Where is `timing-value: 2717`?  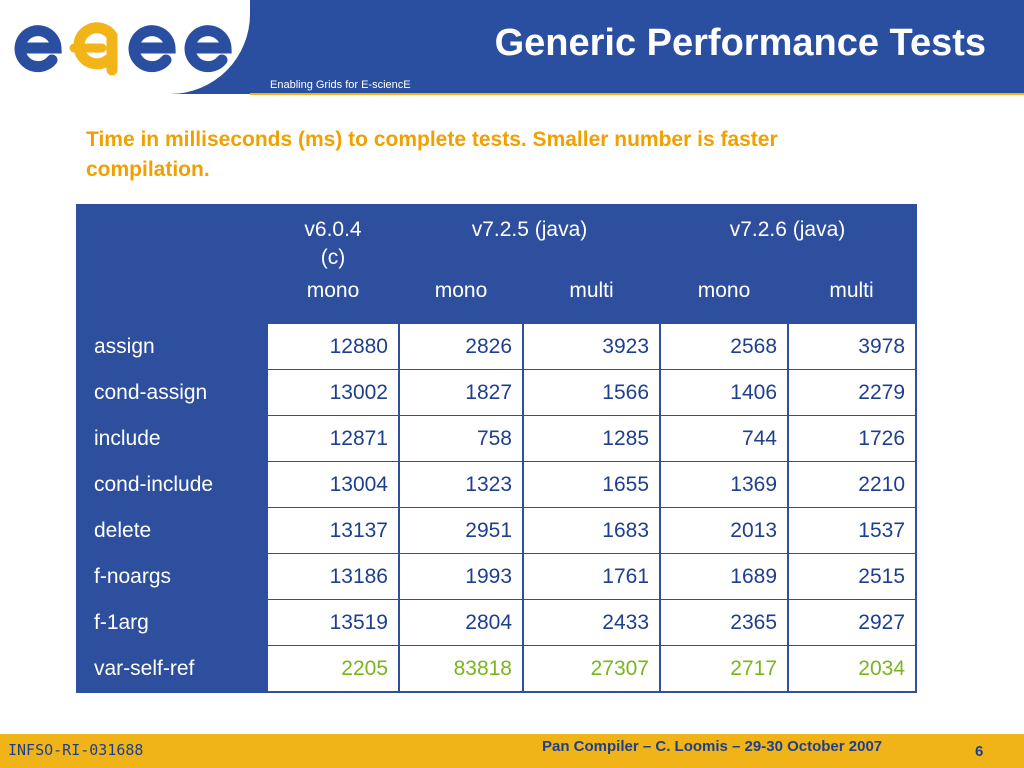 timing-value: 2717 is located at coordinates (724, 669).